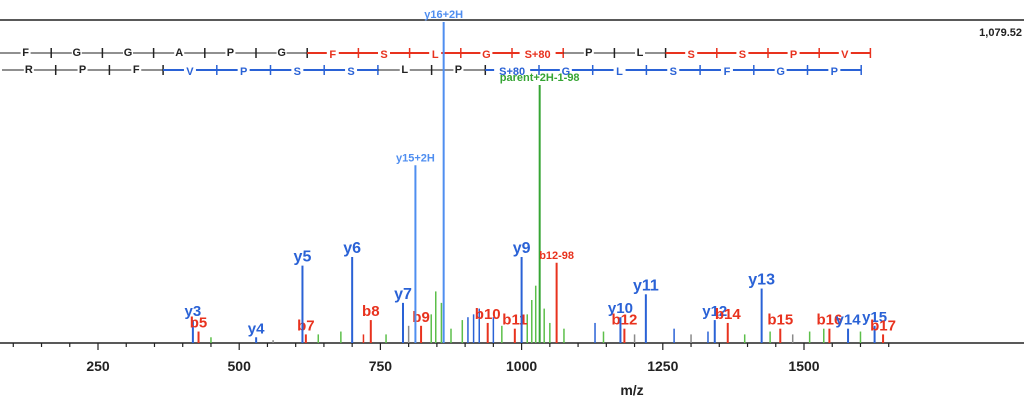 The height and width of the screenshot is (414, 1024). What do you see at coordinates (352, 248) in the screenshot?
I see `peak-label-y6: y6` at bounding box center [352, 248].